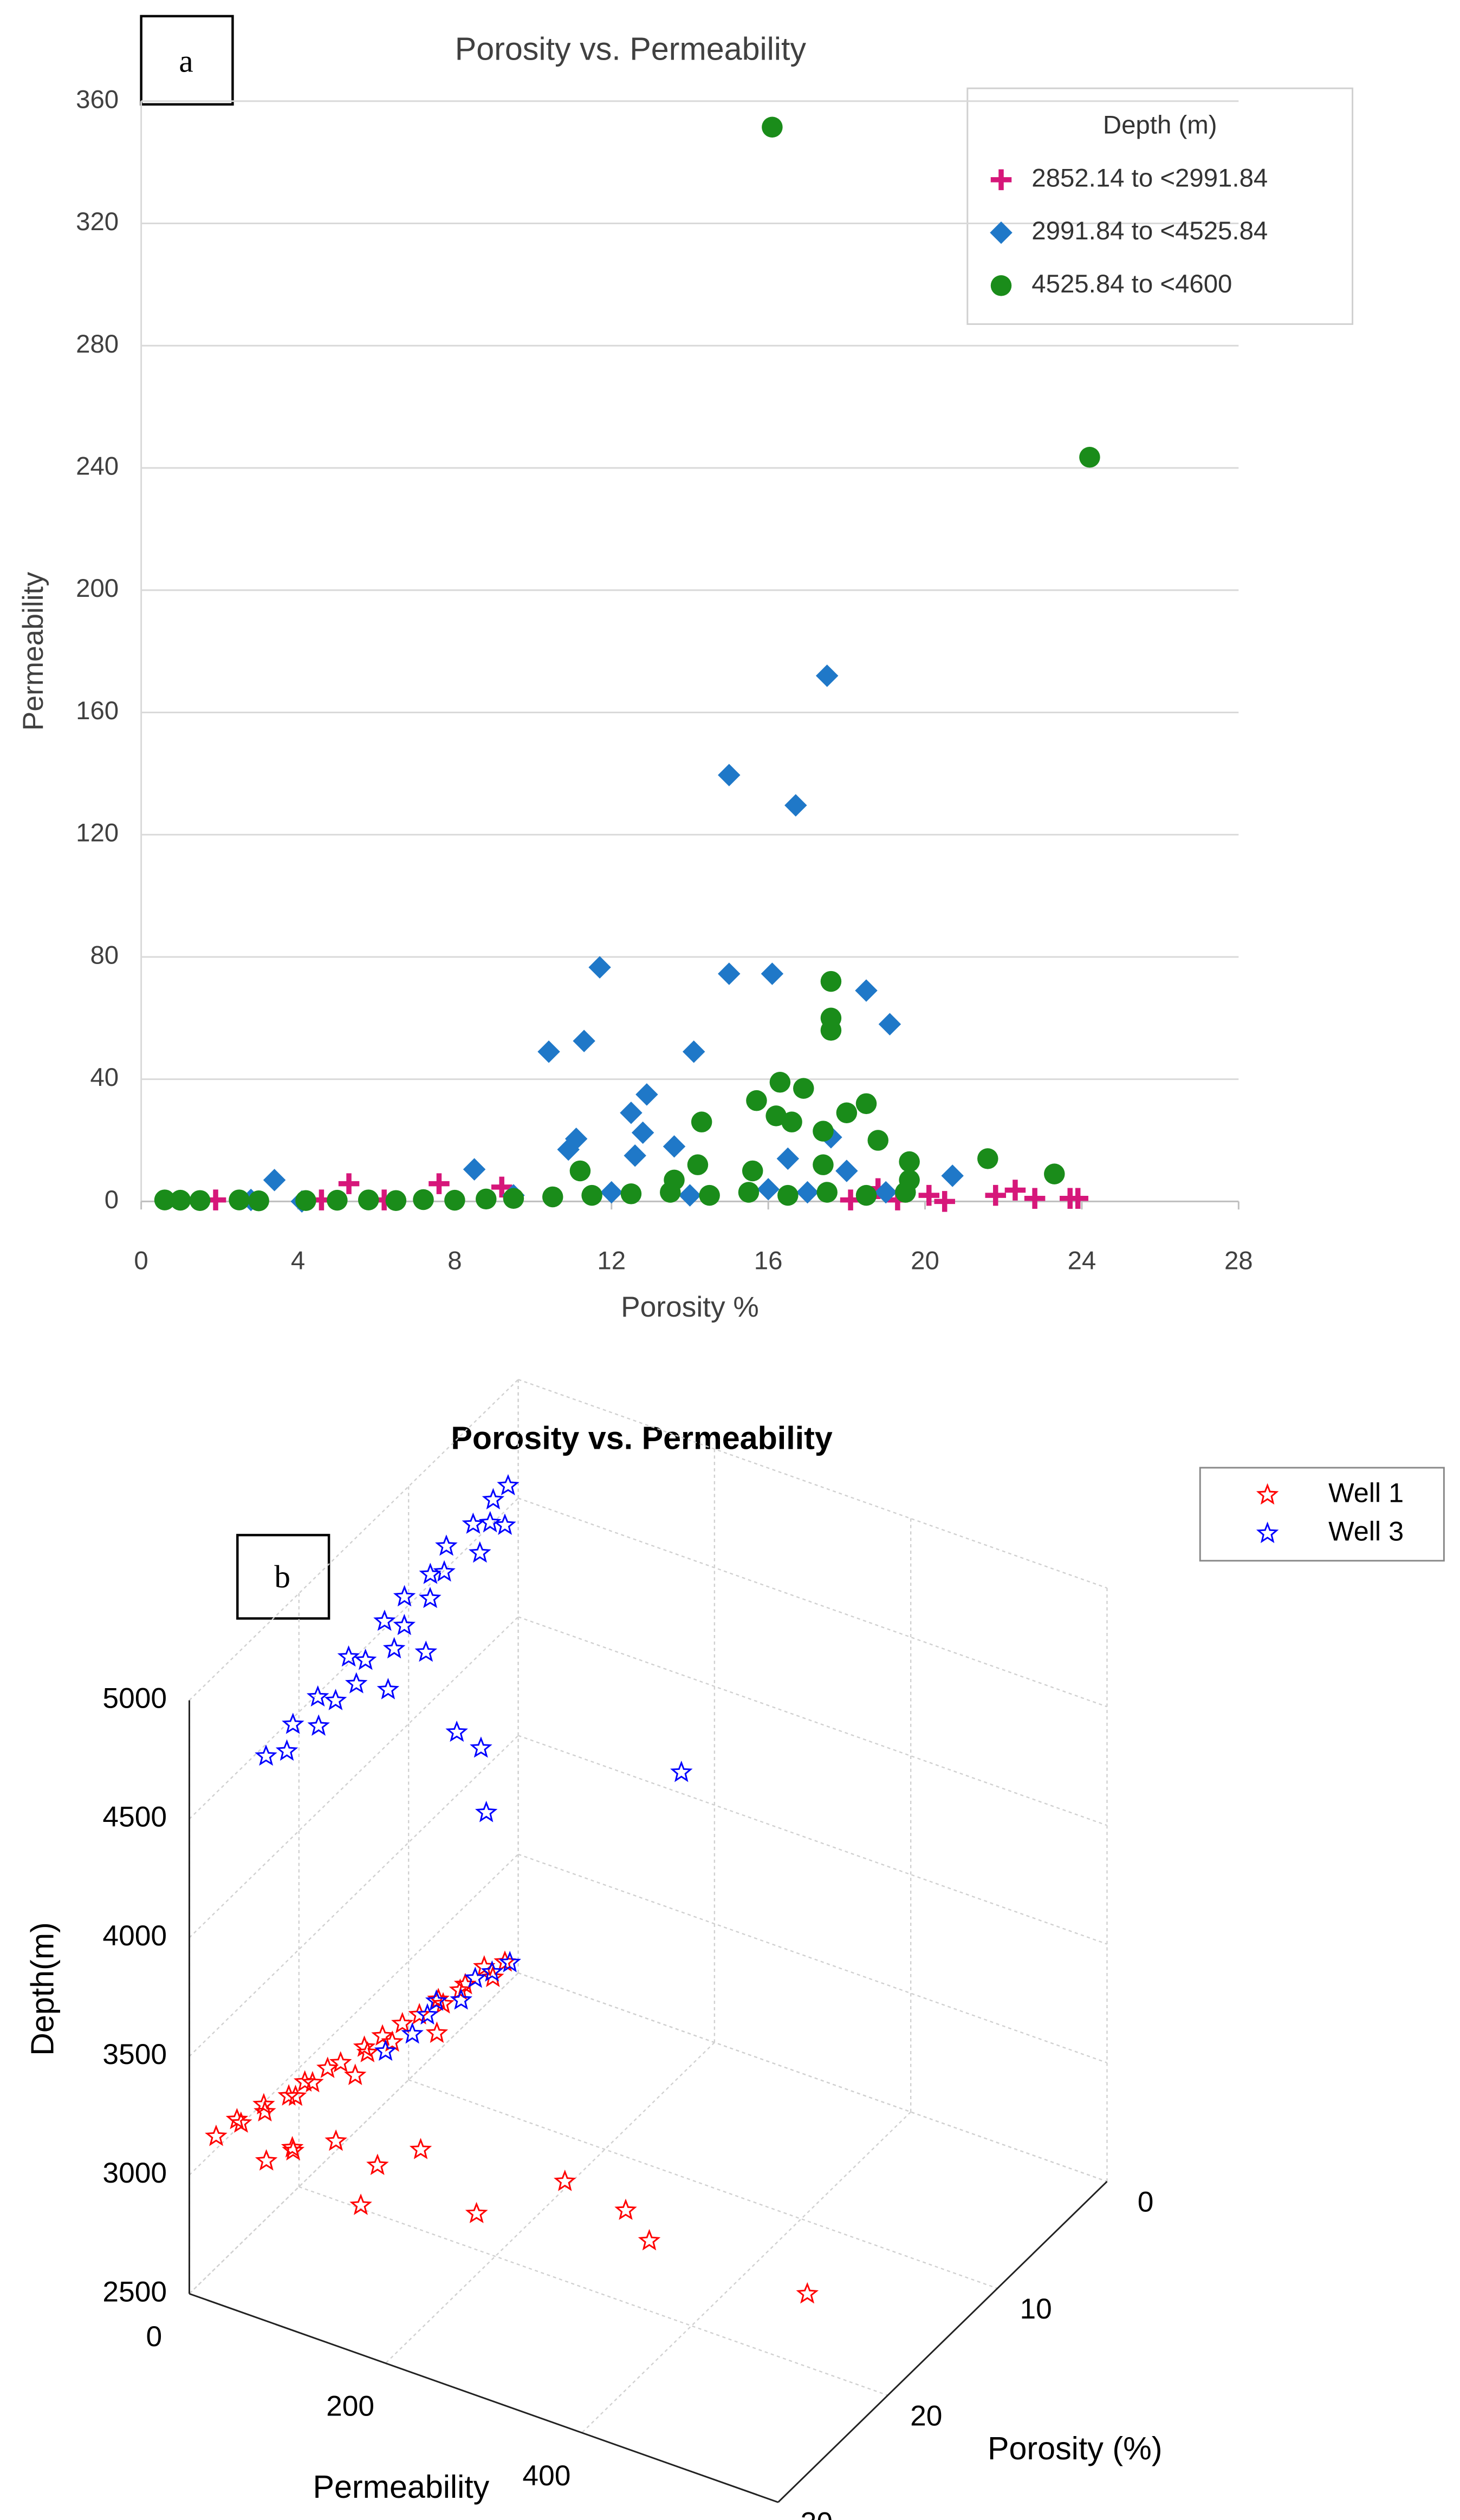 The width and height of the screenshot is (1460, 2520). Describe the element at coordinates (112, 1200) in the screenshot. I see `y-tick-label: 0` at that location.